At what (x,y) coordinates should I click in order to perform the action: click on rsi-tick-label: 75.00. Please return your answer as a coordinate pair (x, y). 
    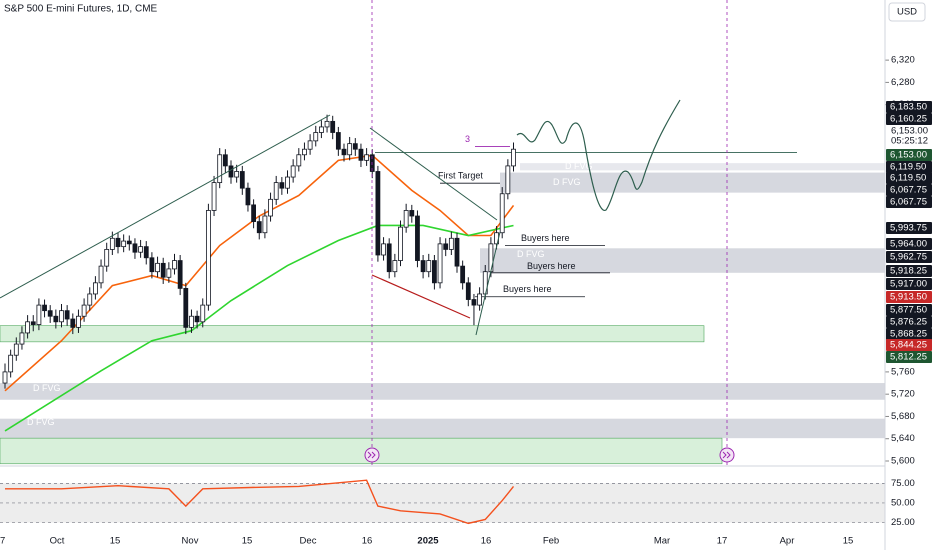
    Looking at the image, I should click on (903, 483).